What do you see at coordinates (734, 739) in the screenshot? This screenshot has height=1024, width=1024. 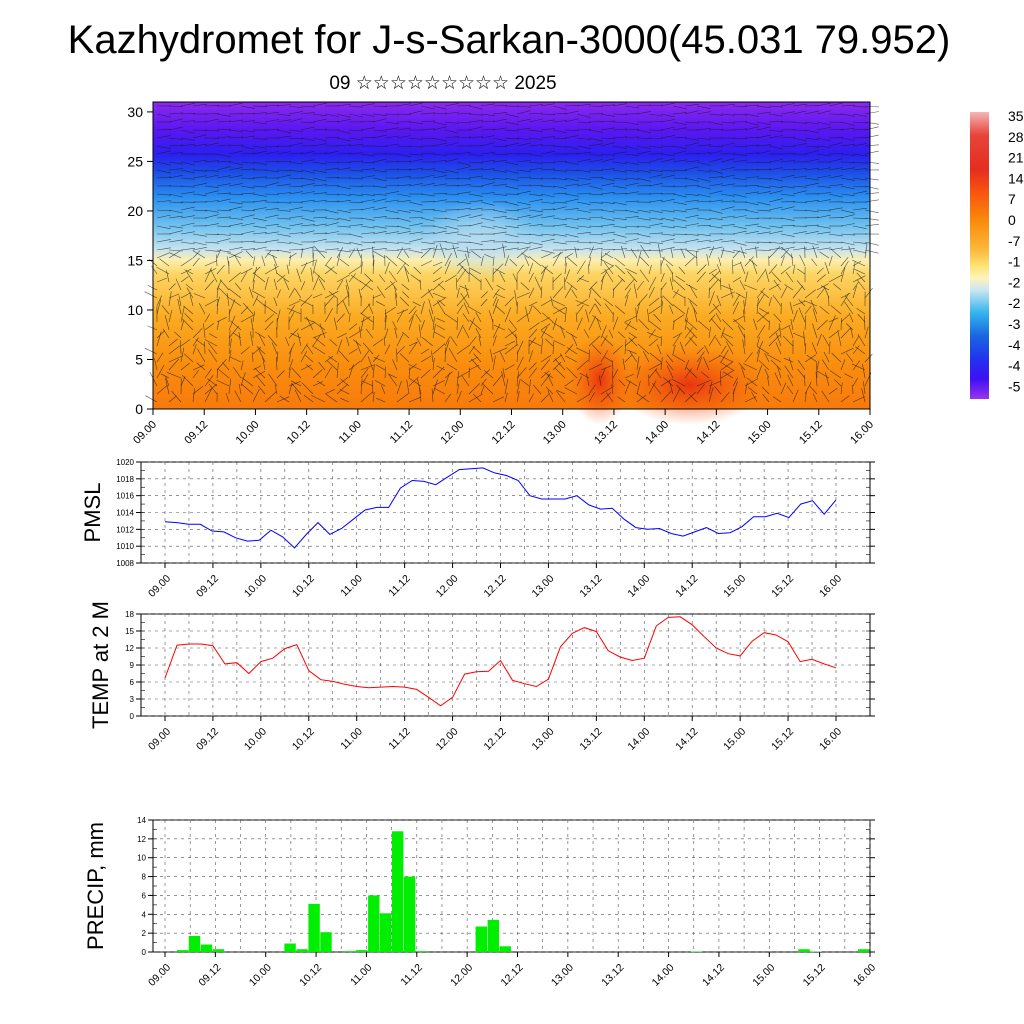 I see `x-tick-label: 15.00` at bounding box center [734, 739].